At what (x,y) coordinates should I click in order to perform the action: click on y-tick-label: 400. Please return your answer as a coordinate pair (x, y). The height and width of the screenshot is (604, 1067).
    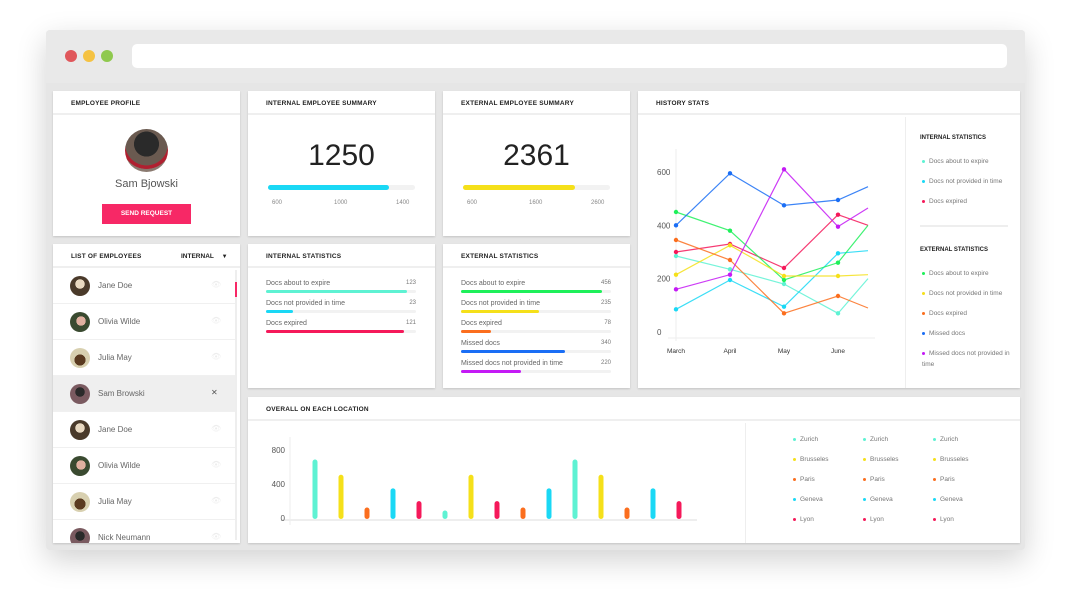
    Looking at the image, I should click on (664, 225).